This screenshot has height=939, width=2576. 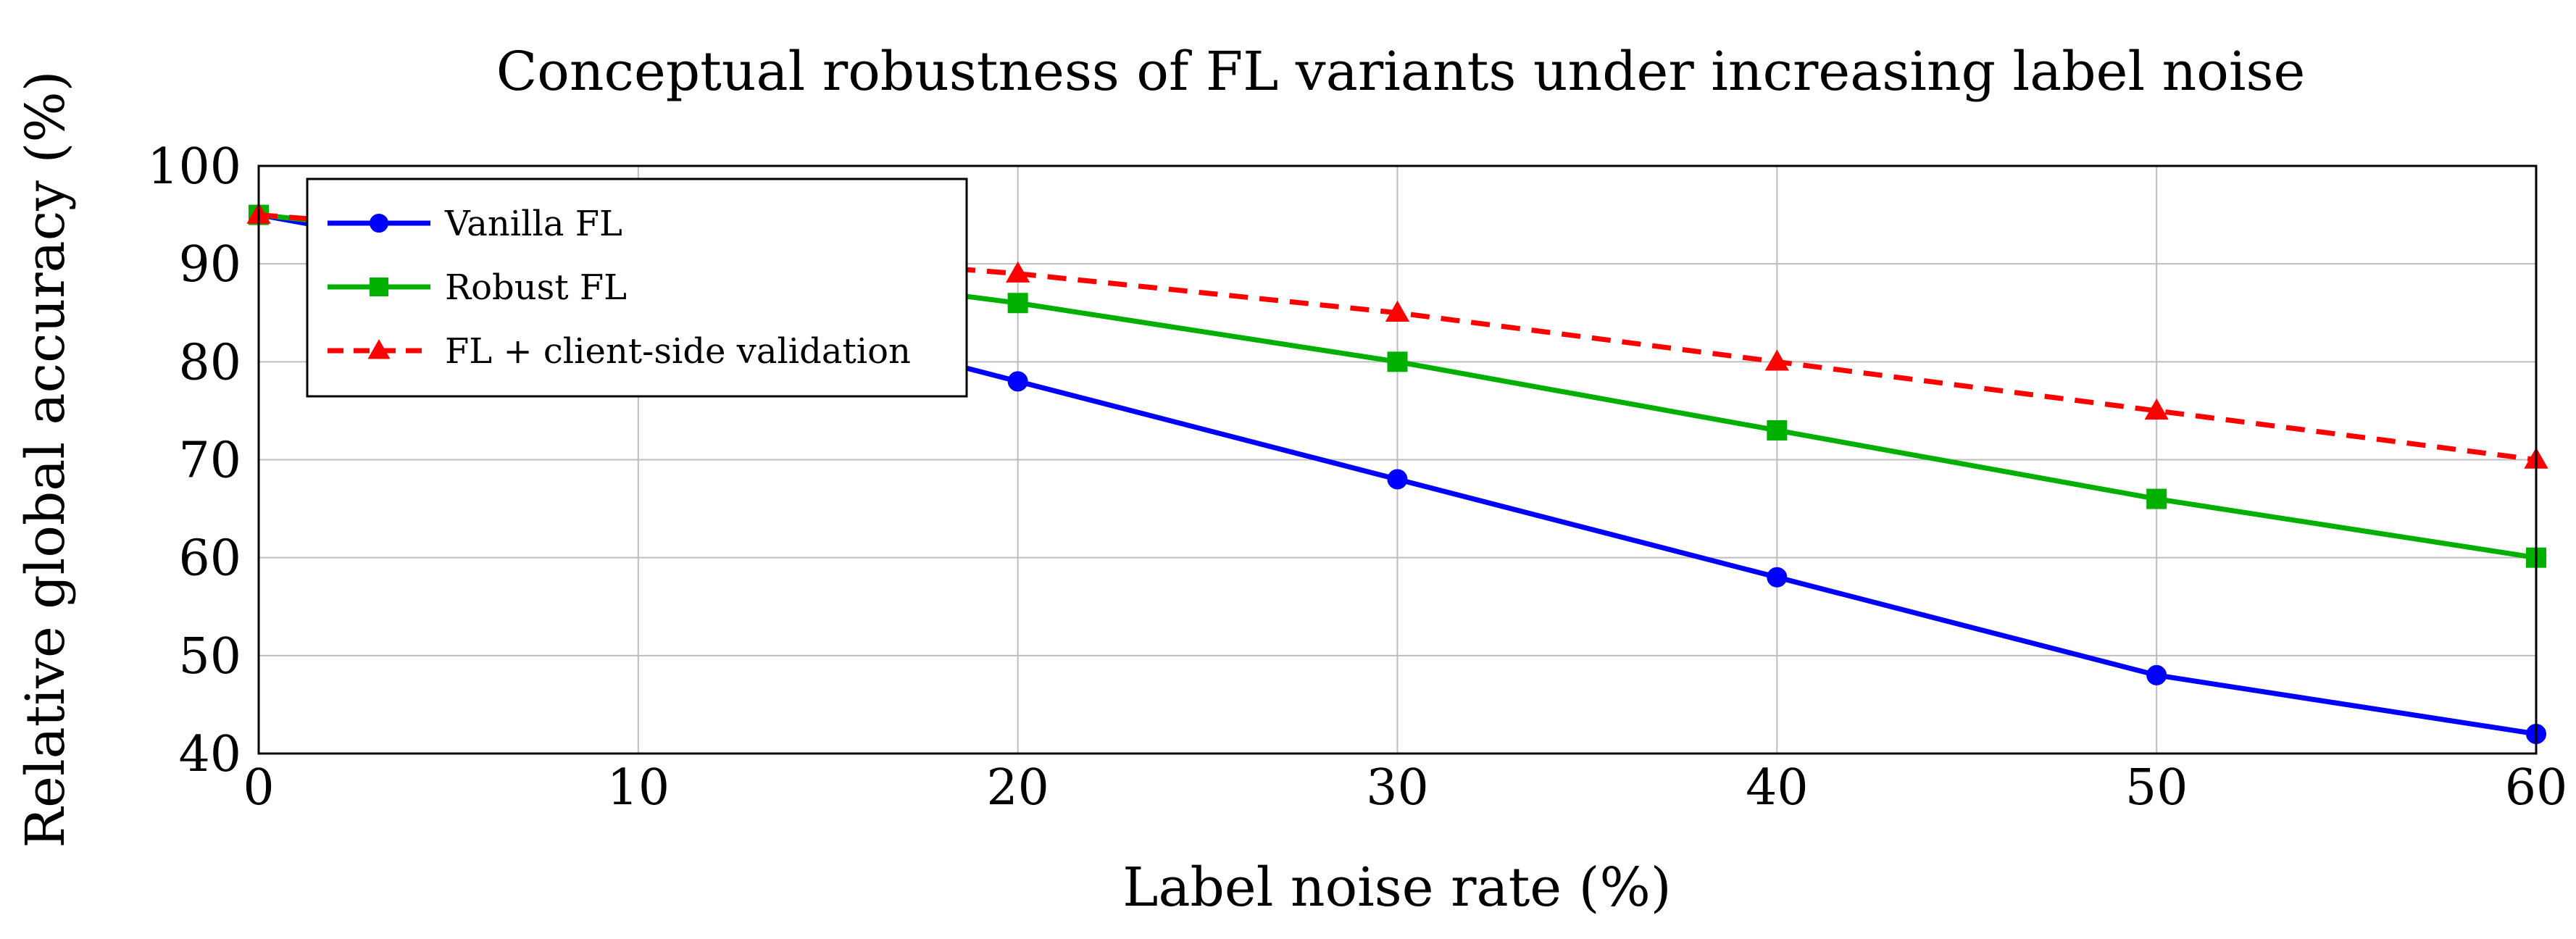 What do you see at coordinates (209, 559) in the screenshot?
I see `y-tick-label: 60` at bounding box center [209, 559].